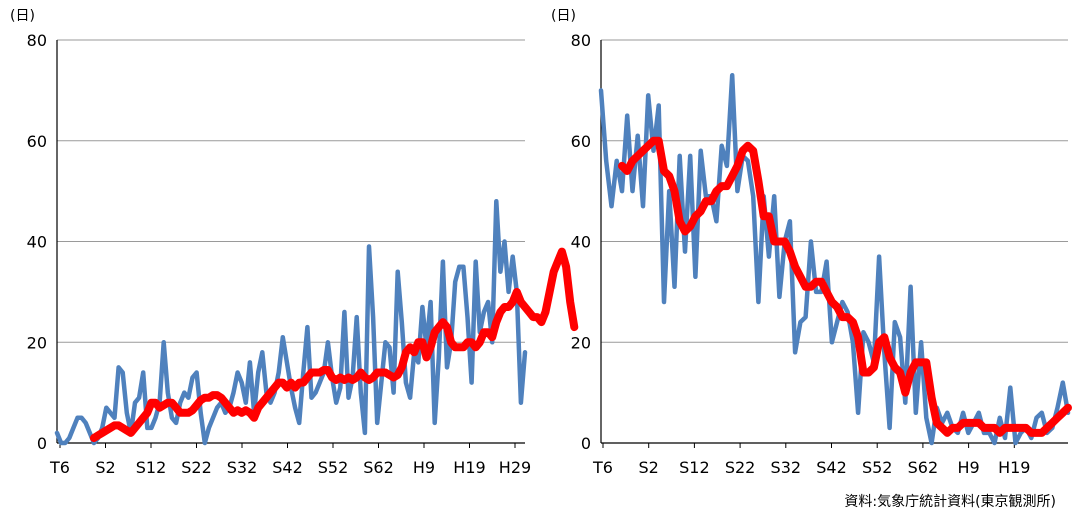  Describe the element at coordinates (515, 467) in the screenshot. I see `x-tick-label: H29` at that location.